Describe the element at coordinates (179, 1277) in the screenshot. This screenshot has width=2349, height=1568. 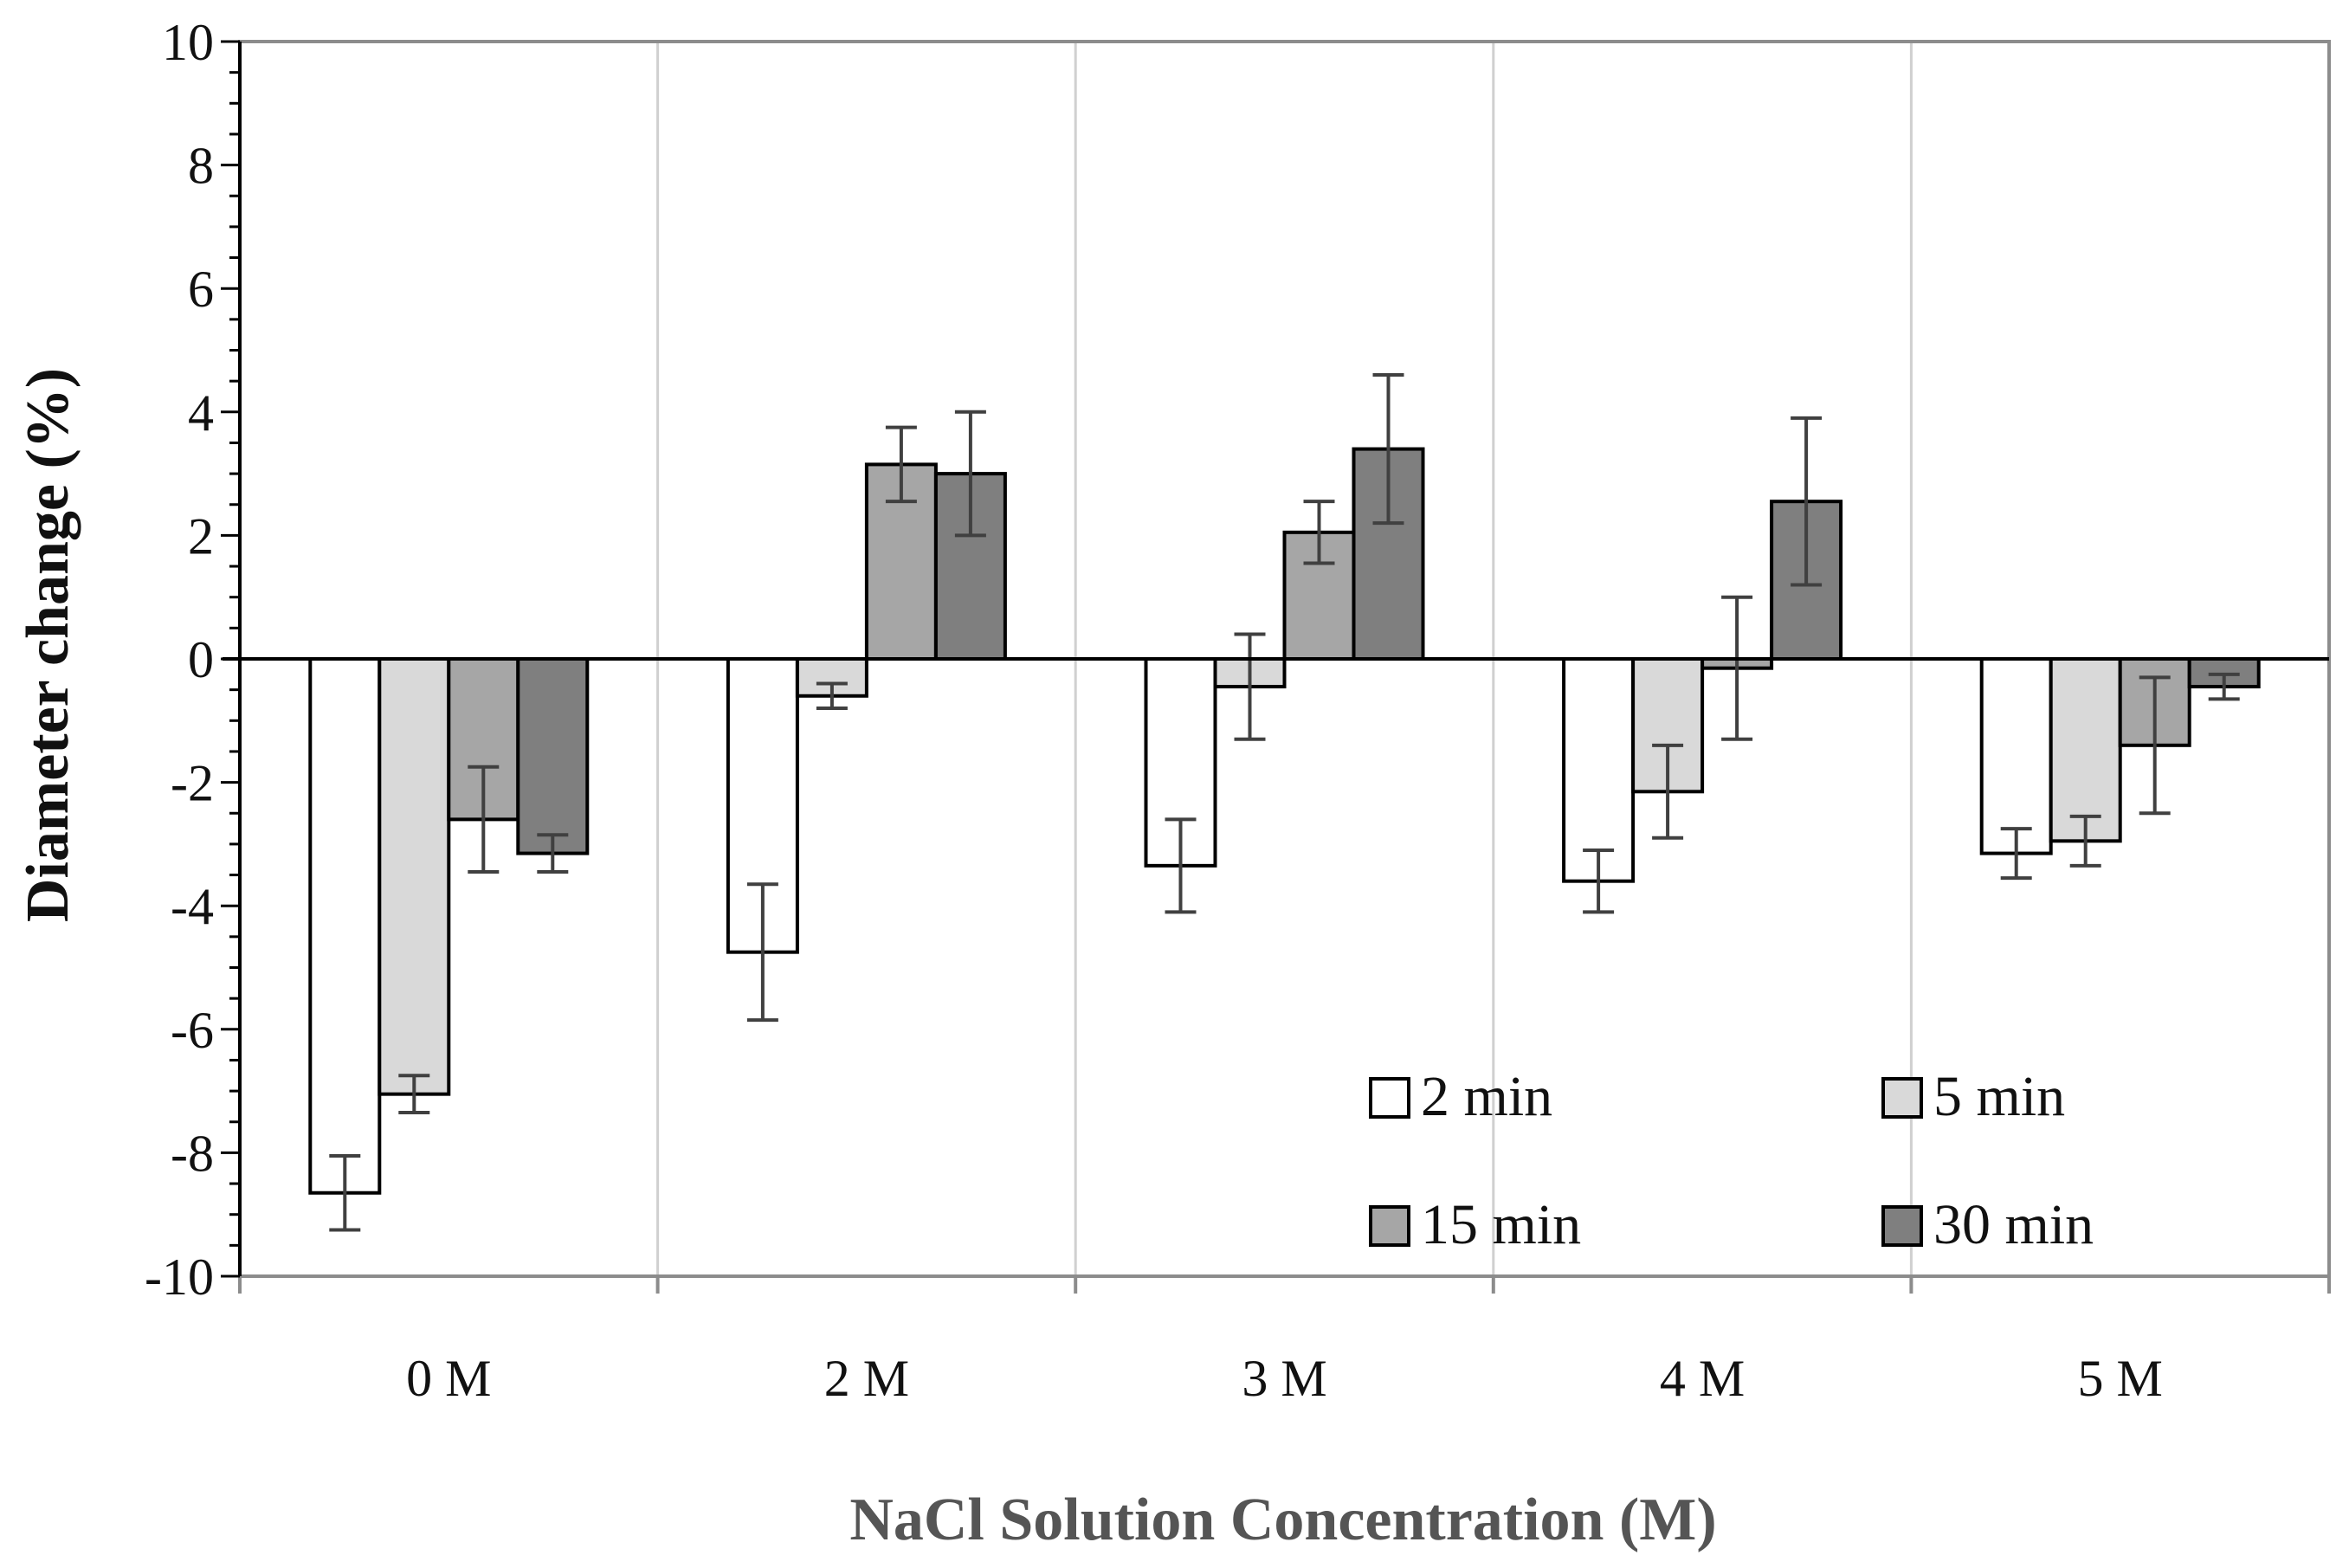
I see `y-tick-label: -10` at that location.